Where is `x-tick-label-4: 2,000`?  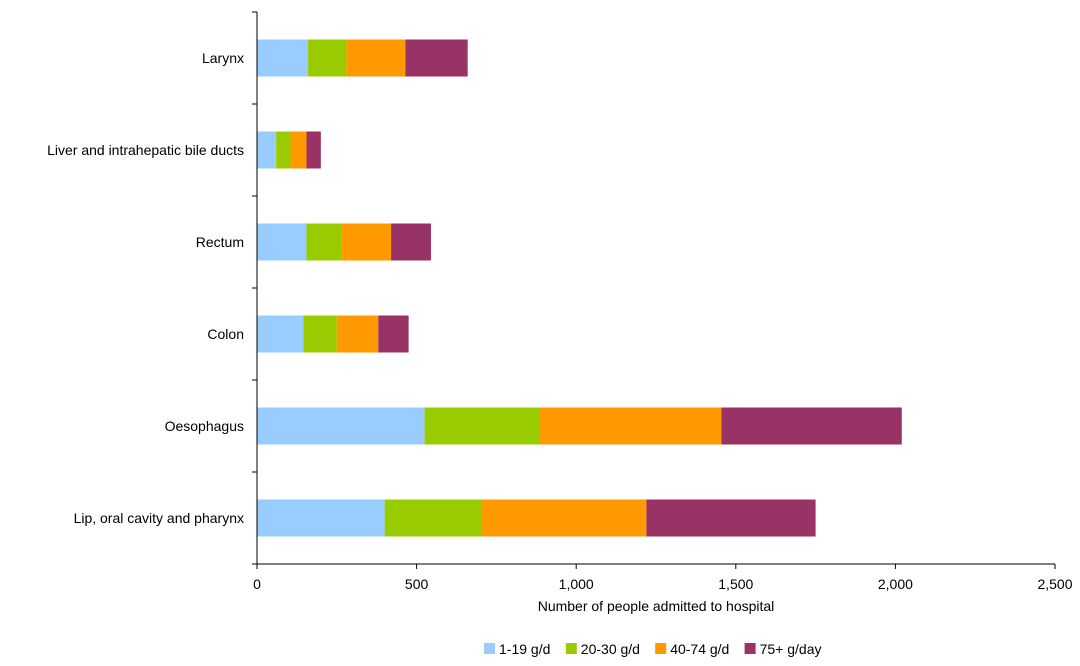 x-tick-label-4: 2,000 is located at coordinates (895, 584).